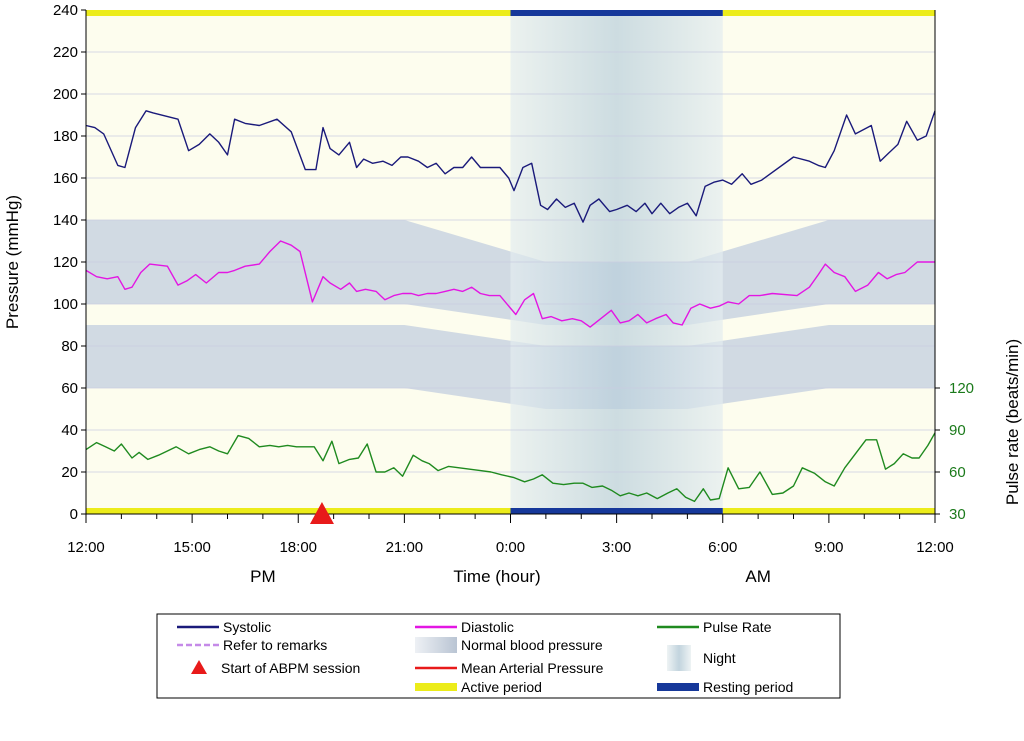 This screenshot has width=1024, height=741. I want to click on resting-bar-top, so click(616, 13).